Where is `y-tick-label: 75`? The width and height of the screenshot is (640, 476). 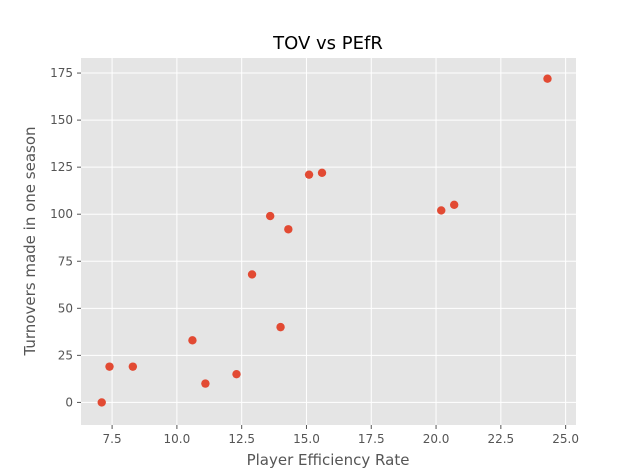 y-tick-label: 75 is located at coordinates (65, 261).